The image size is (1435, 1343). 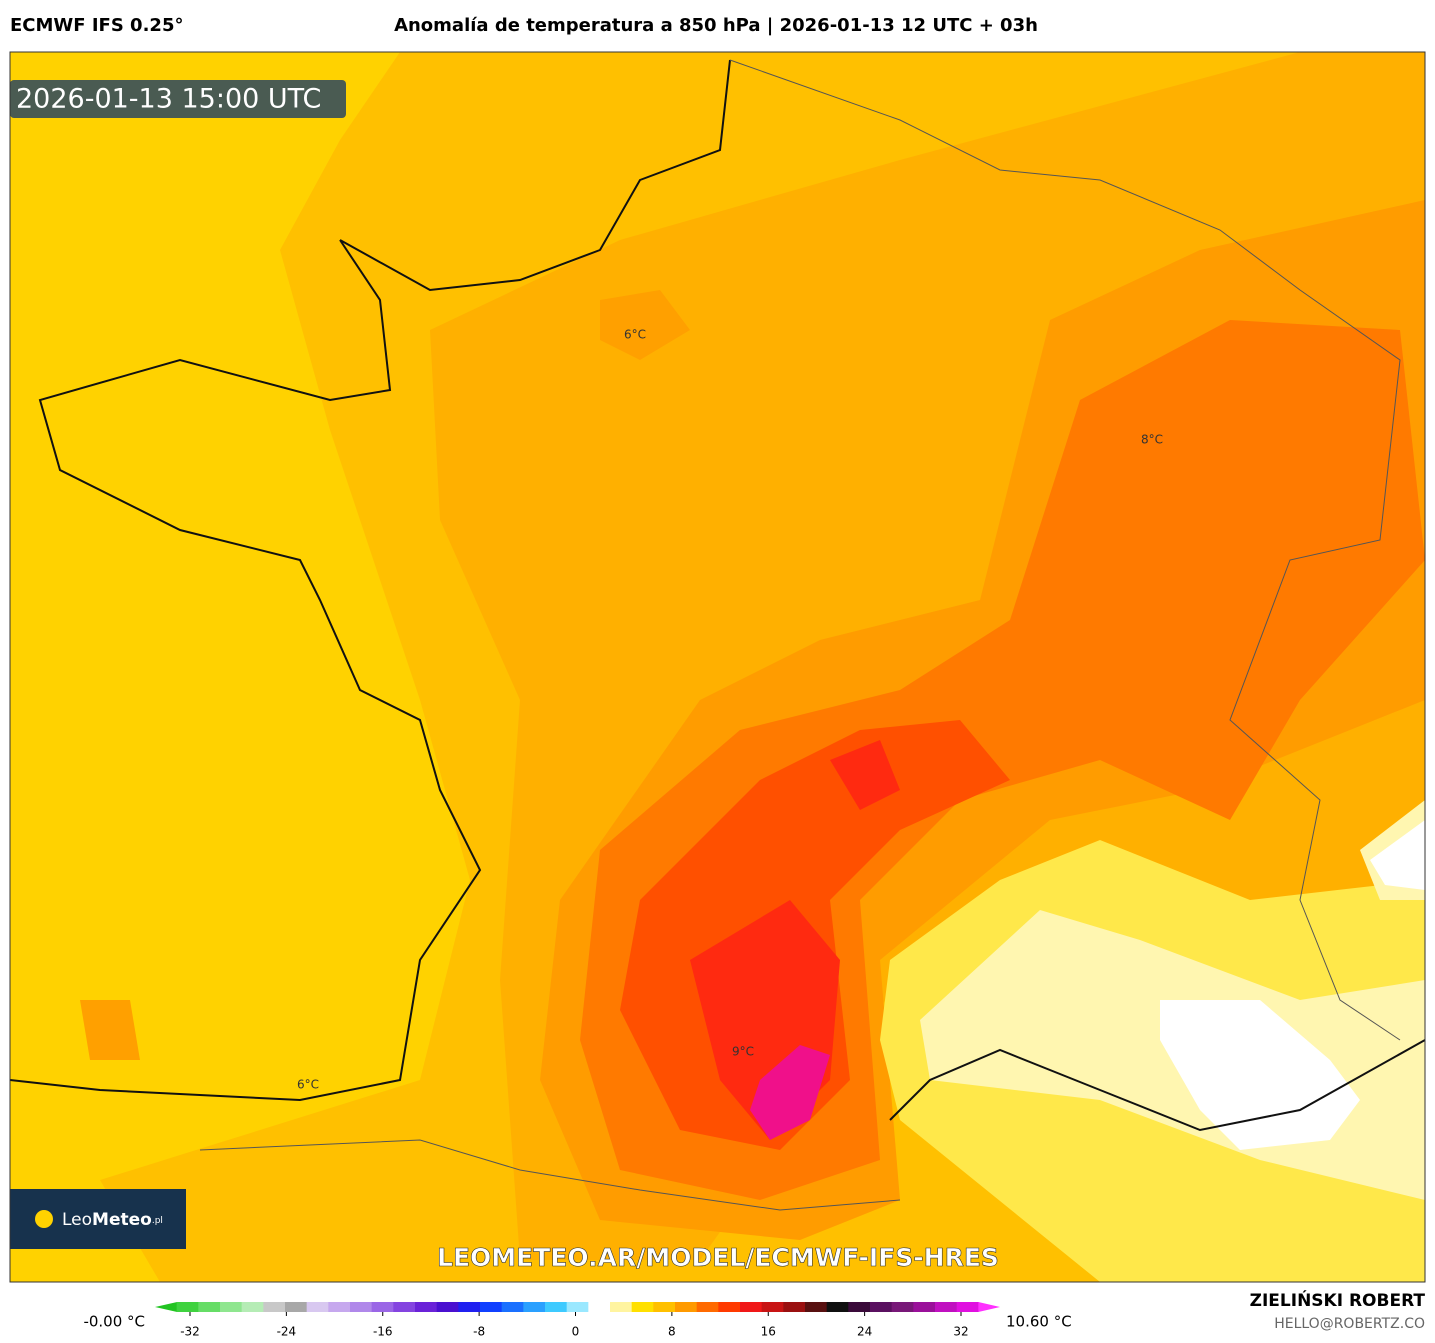 I want to click on colorbar-tick-label: 8, so click(x=672, y=1332).